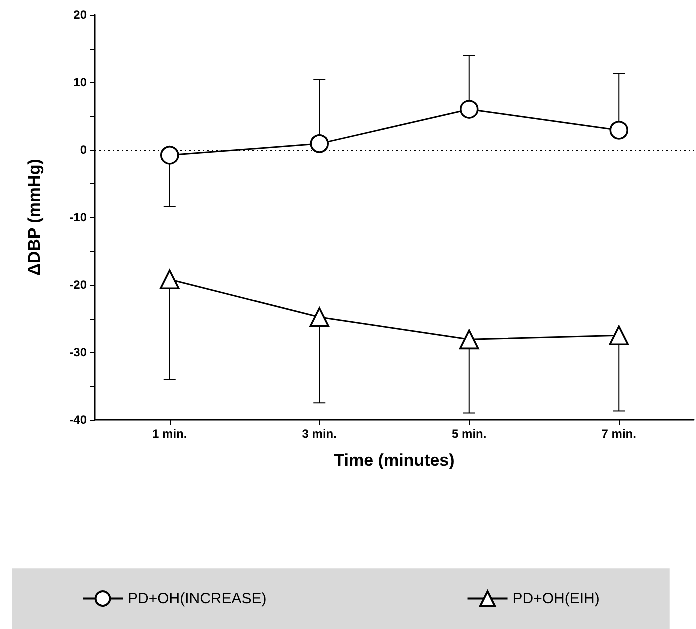  What do you see at coordinates (197, 599) in the screenshot?
I see `legend-label: PD+OH(INCREASE)` at bounding box center [197, 599].